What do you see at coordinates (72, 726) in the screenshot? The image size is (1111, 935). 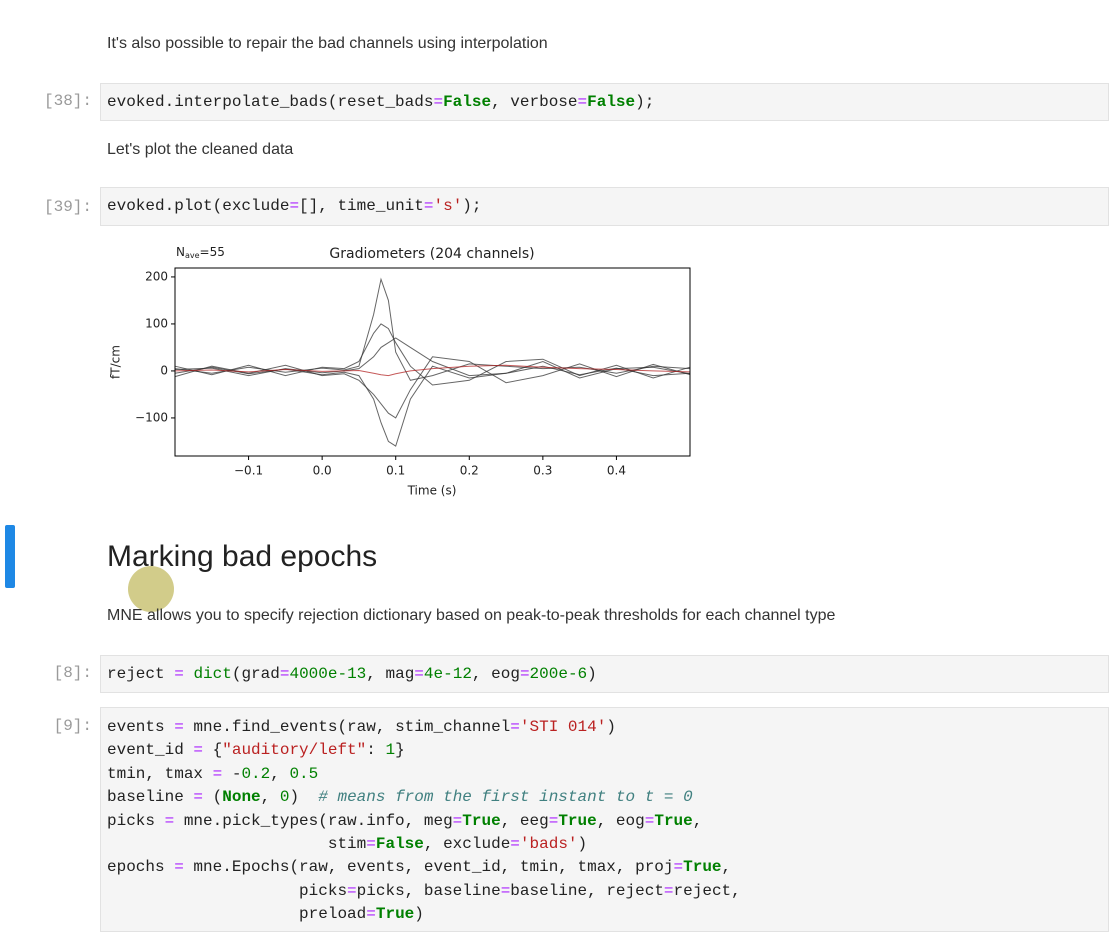 I see `cell-prompt: [9]:` at bounding box center [72, 726].